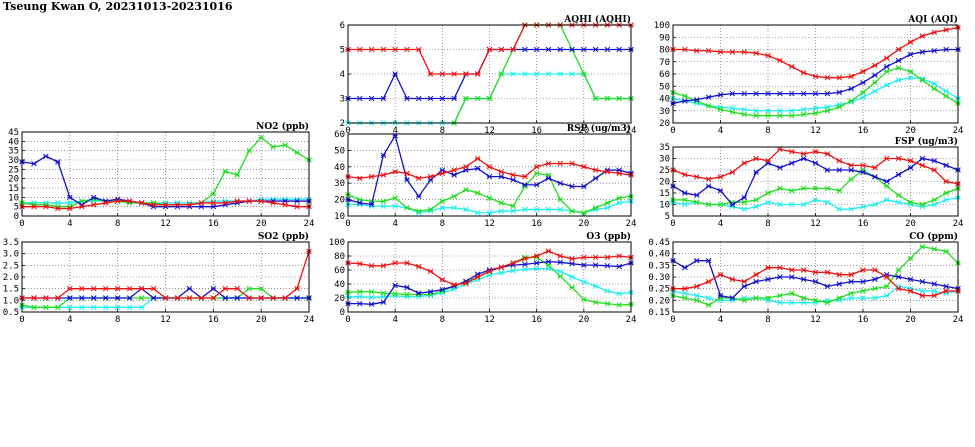 Image resolution: width=975 pixels, height=447 pixels. I want to click on y-tick-label: 60, so click(339, 135).